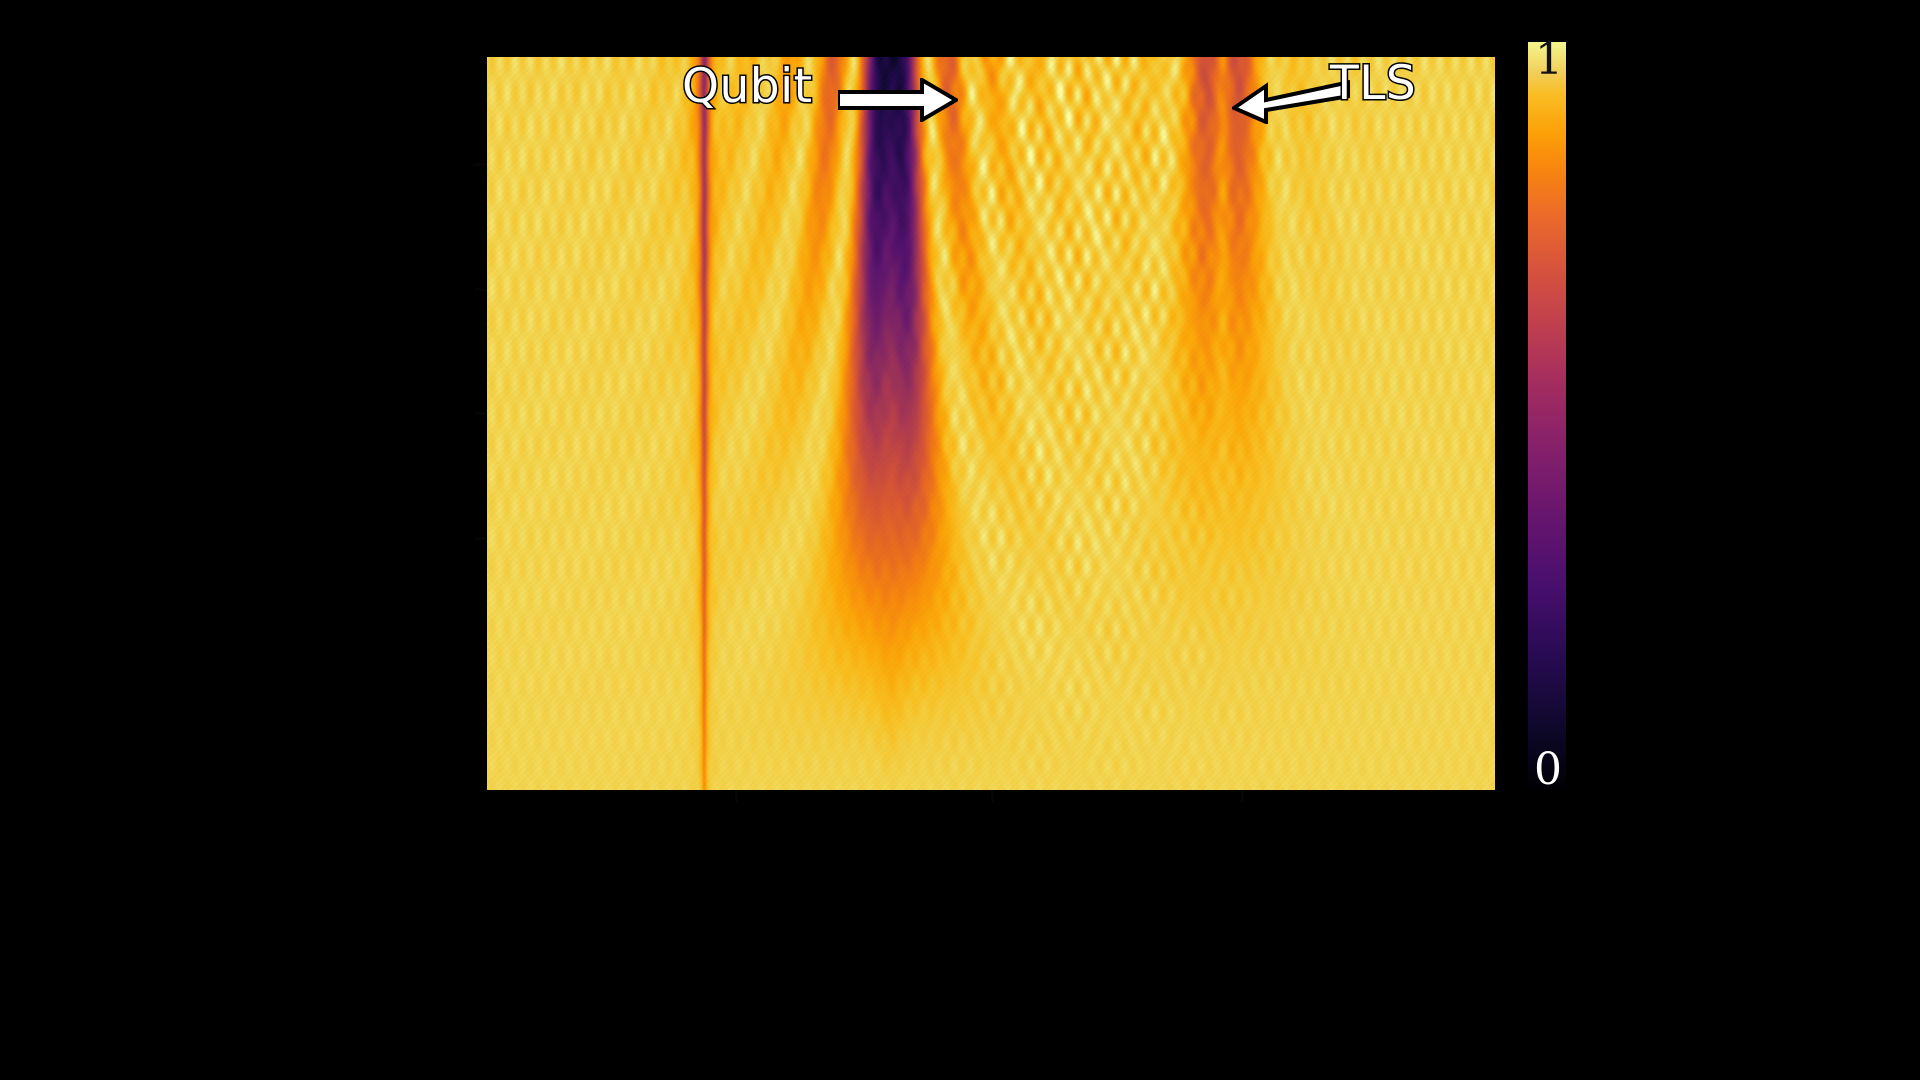  What do you see at coordinates (898, 100) in the screenshot?
I see `arrow-right-icon` at bounding box center [898, 100].